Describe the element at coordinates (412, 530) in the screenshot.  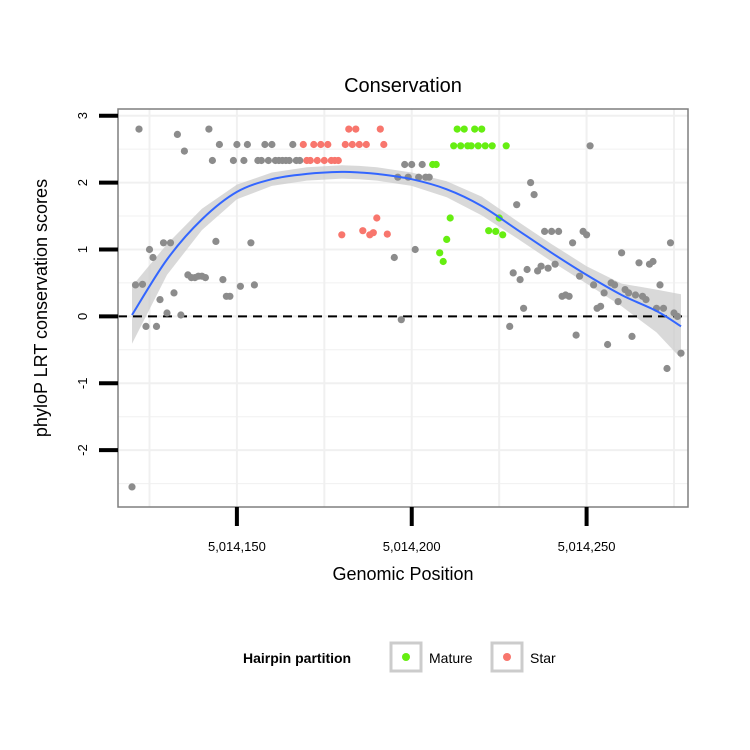
I see `x-axis: 5,014,150 5,014,200 5,014,250` at that location.